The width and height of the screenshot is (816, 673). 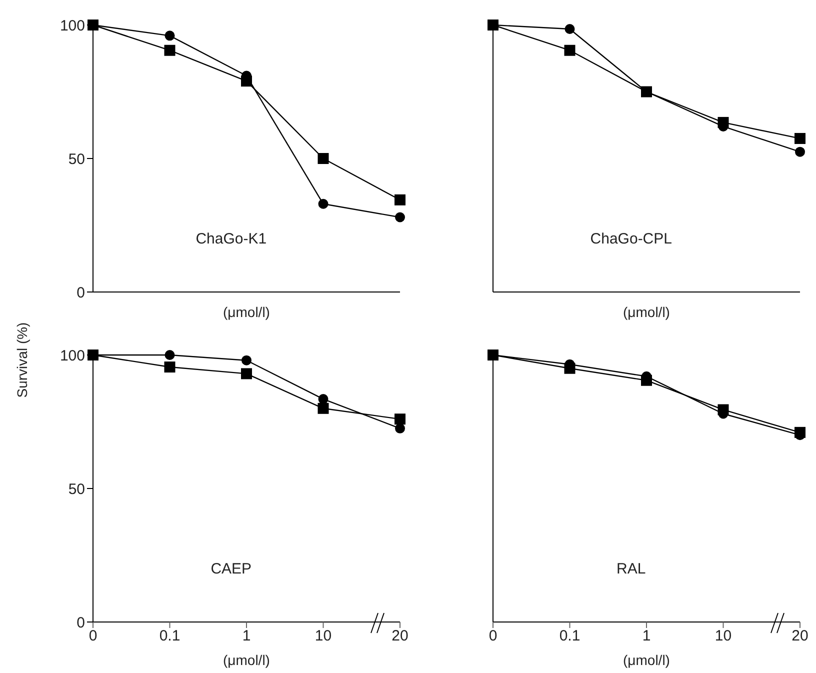 I want to click on annotation: CAEP, so click(x=231, y=569).